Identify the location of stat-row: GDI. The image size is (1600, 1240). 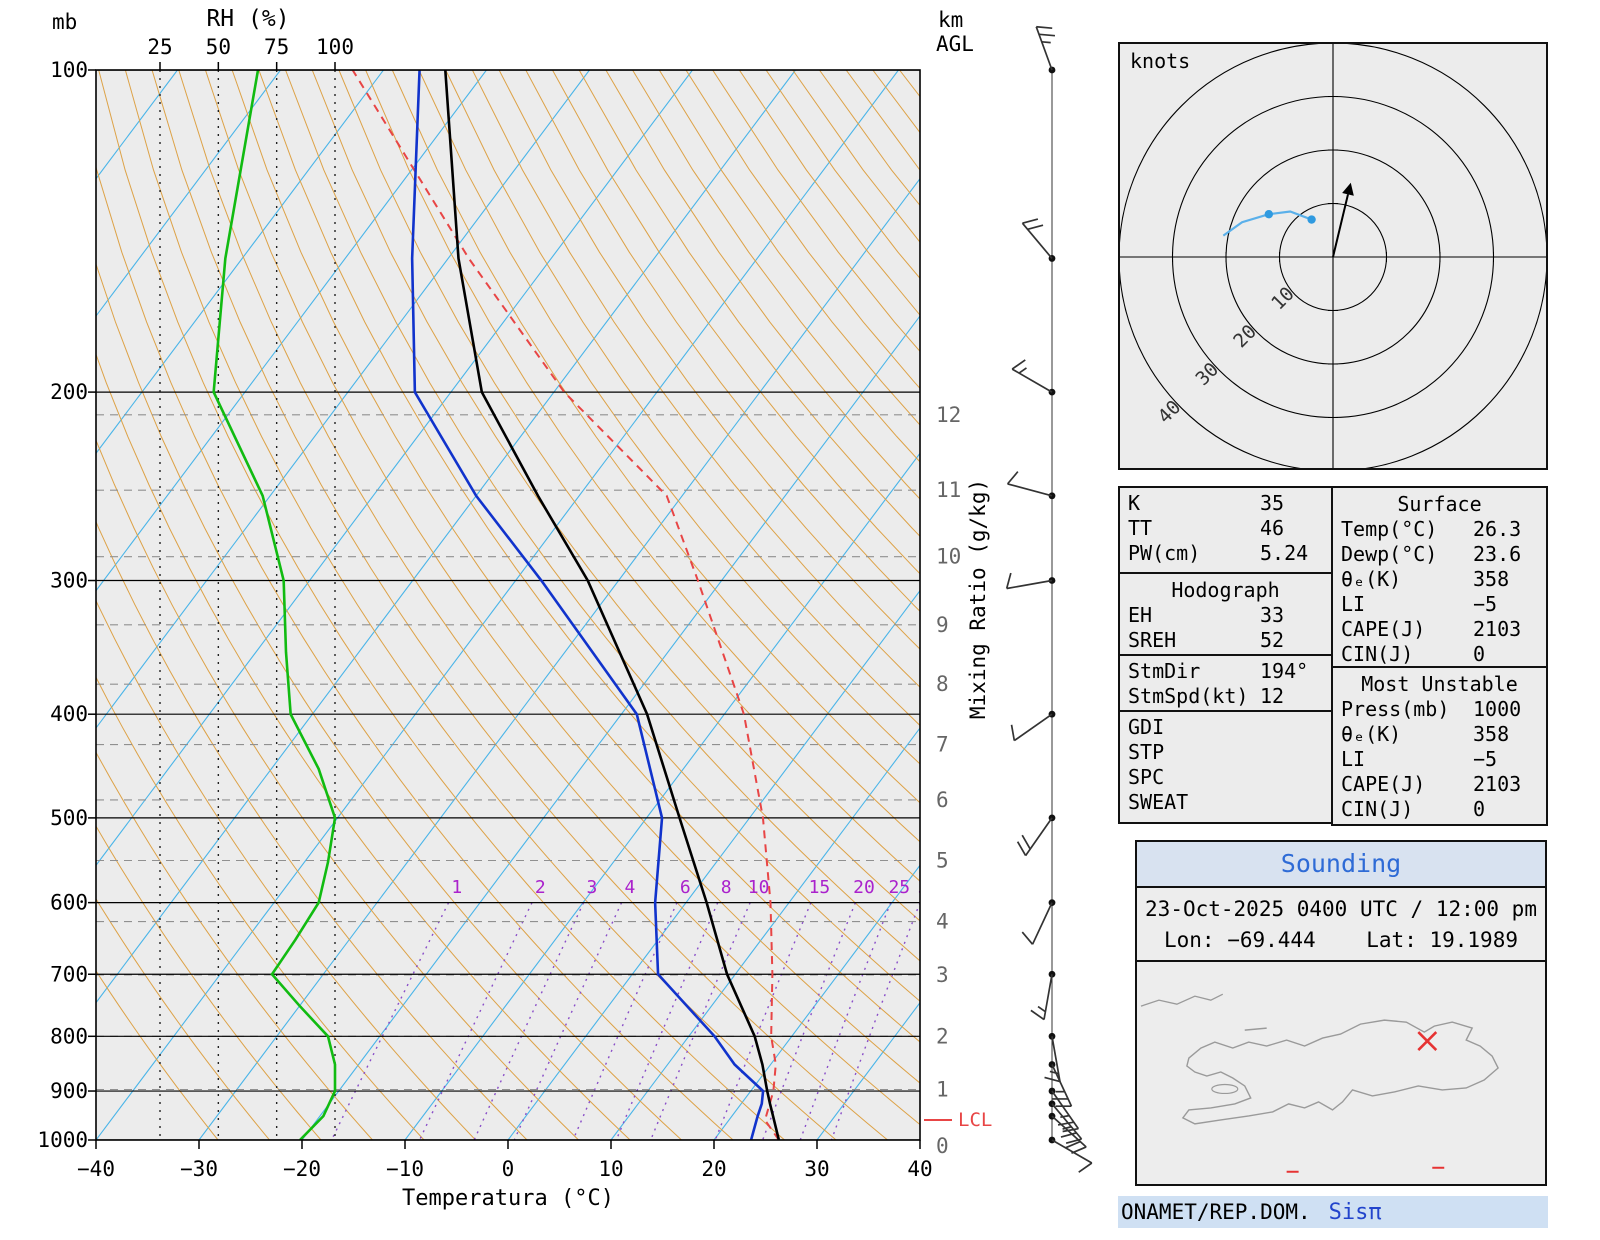
(1229, 727).